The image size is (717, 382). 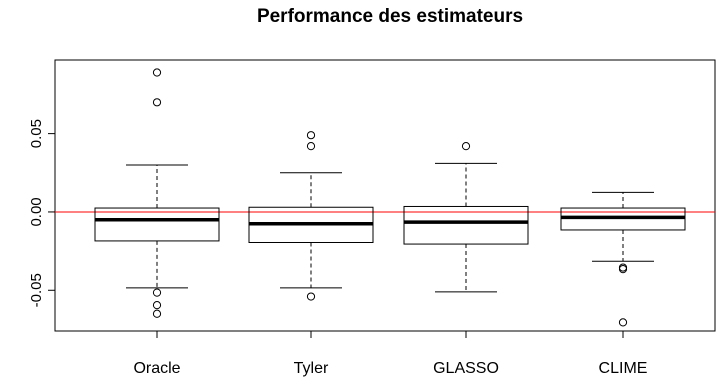 I want to click on x-axis-labels: Oracle Tyler GLASSO CLIME, so click(x=390, y=354).